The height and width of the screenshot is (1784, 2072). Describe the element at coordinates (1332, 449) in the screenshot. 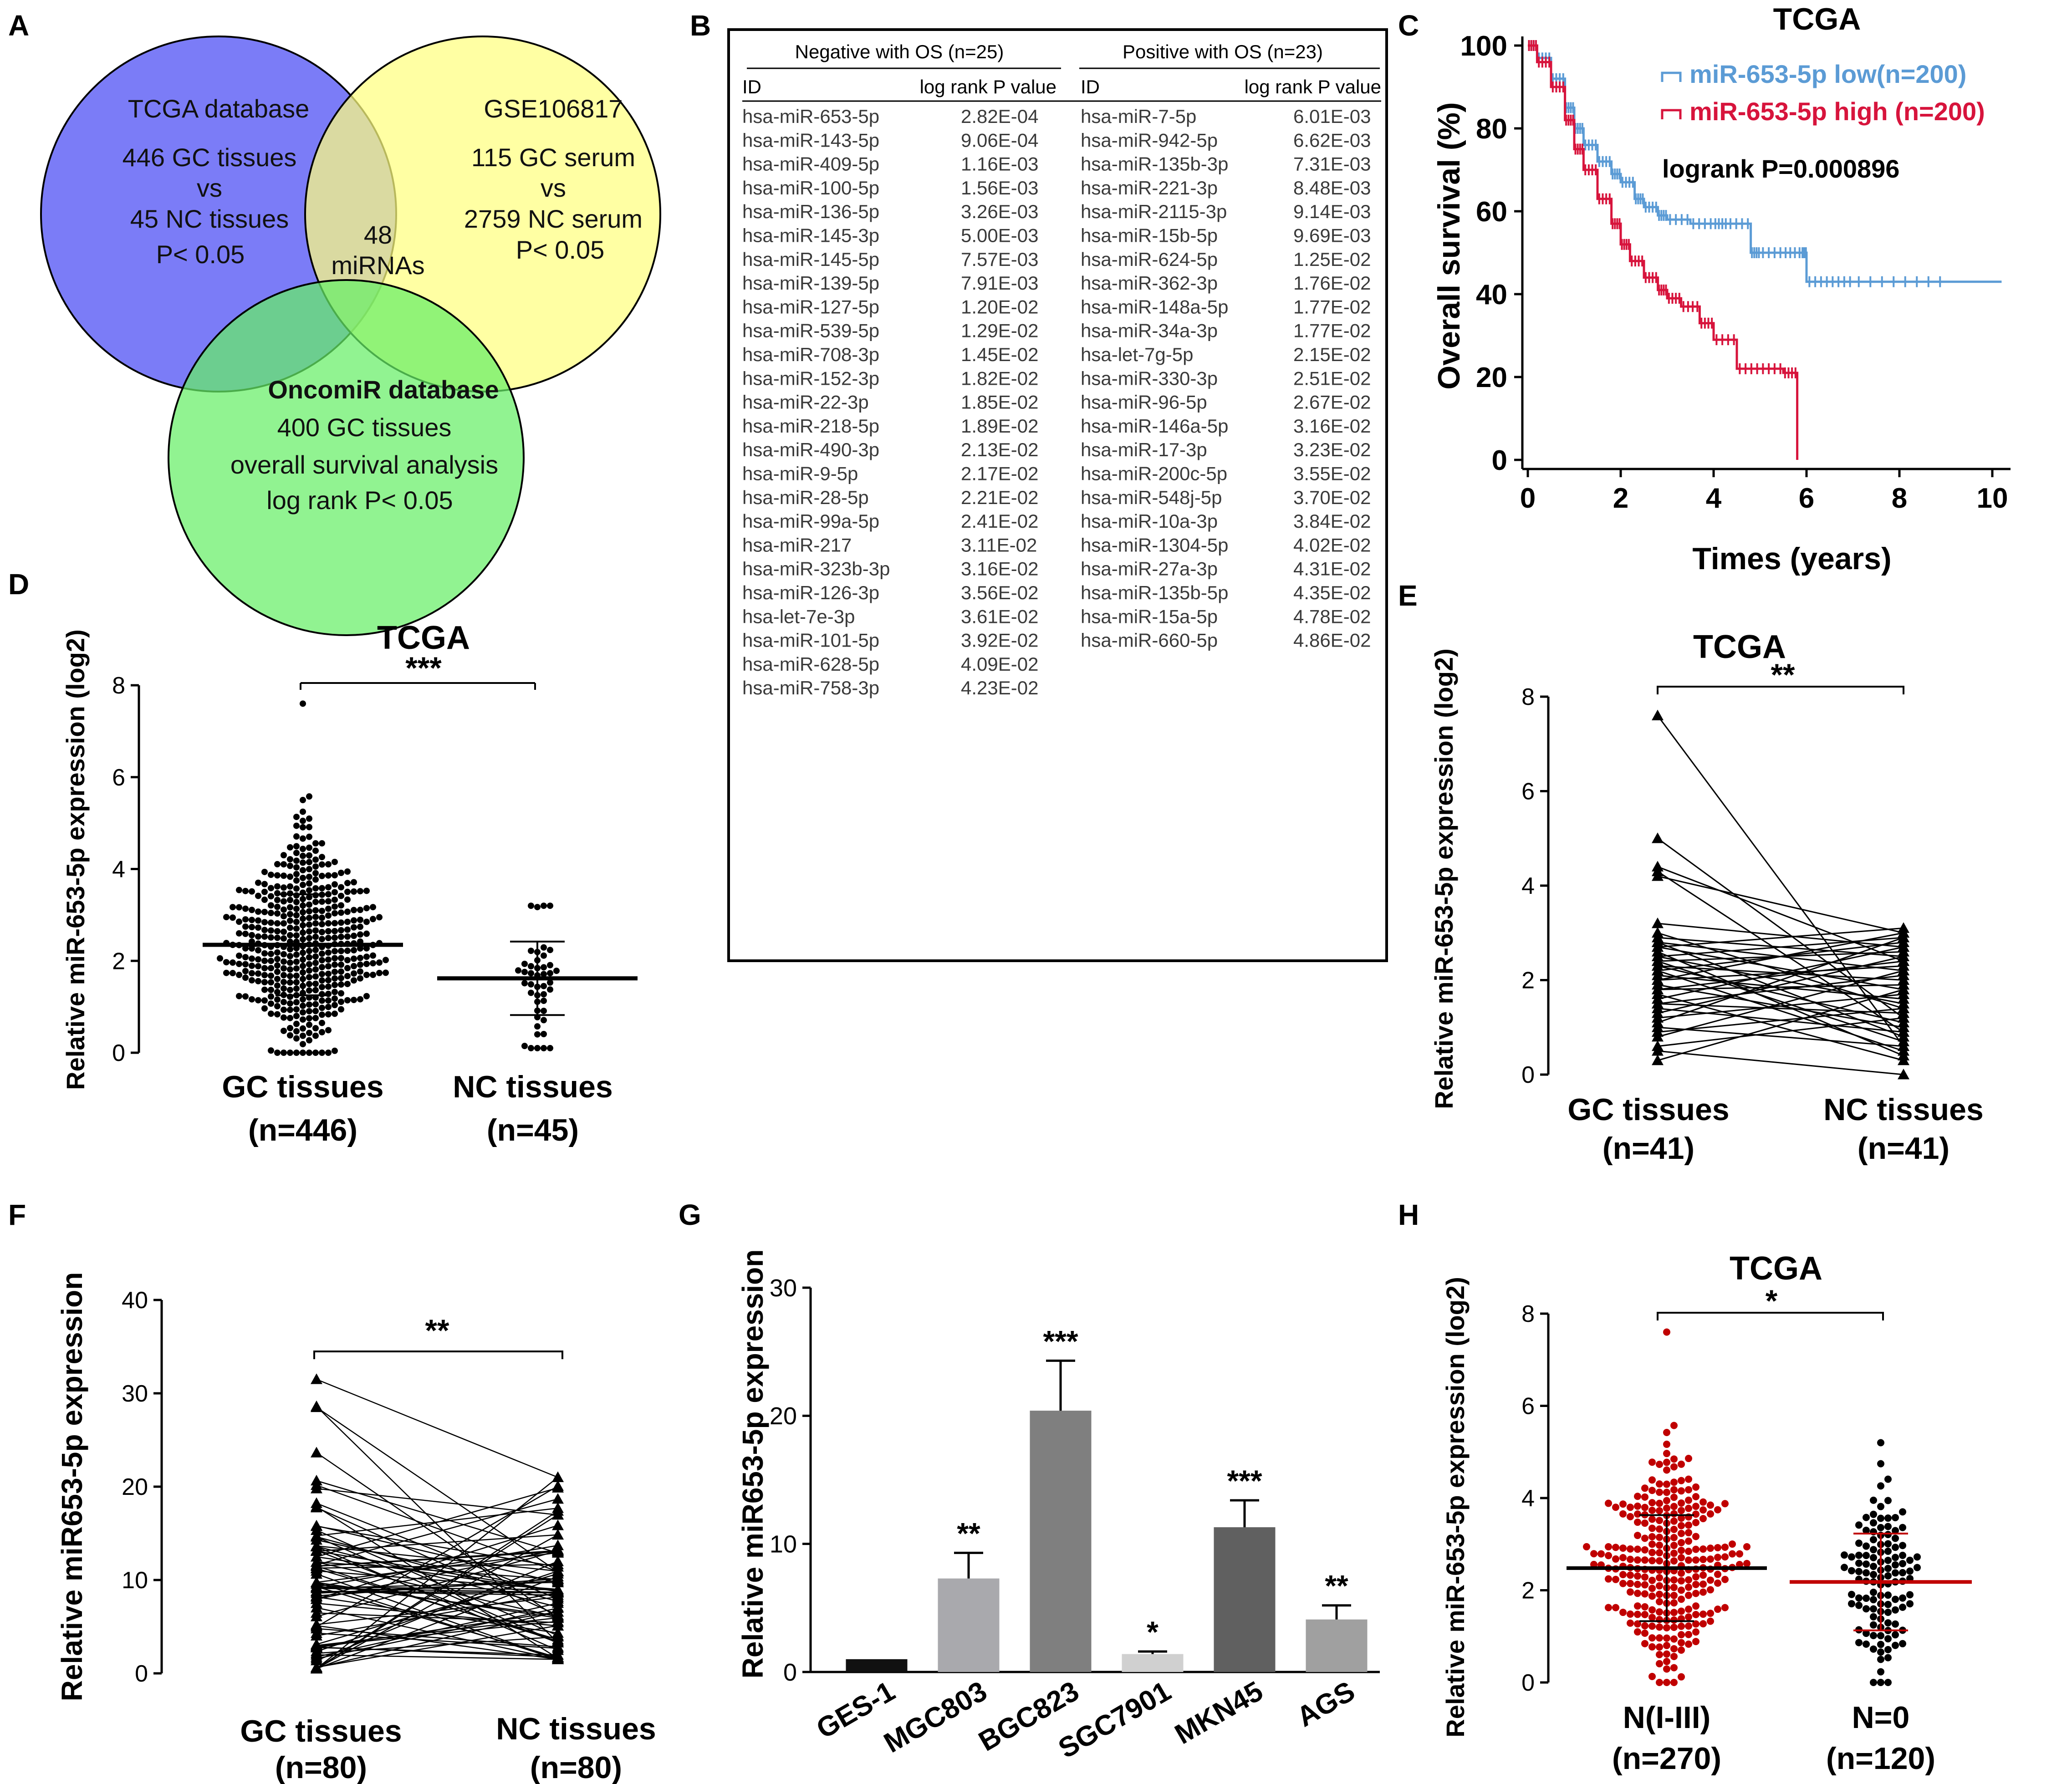

I see `table-pos-pvalue: 3.23E-02` at that location.